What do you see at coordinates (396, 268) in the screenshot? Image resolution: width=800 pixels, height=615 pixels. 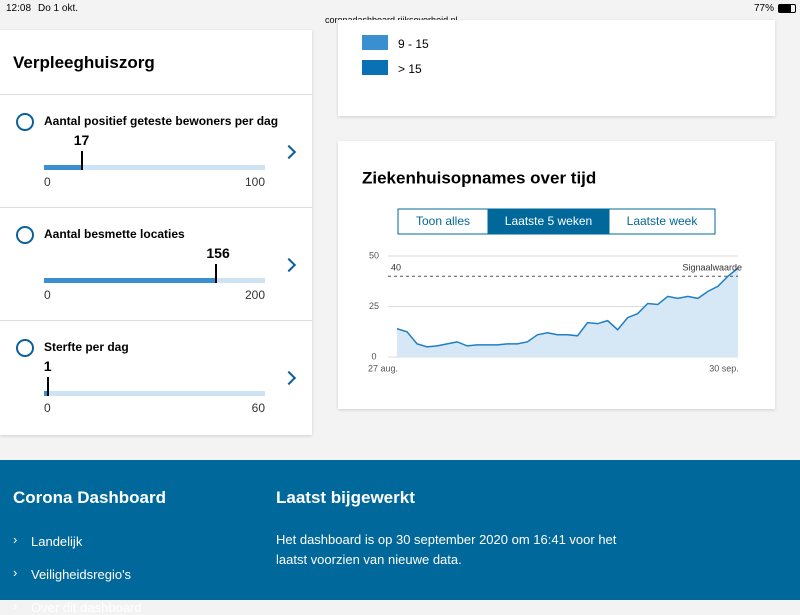 I see `threshold-value: 40` at bounding box center [396, 268].